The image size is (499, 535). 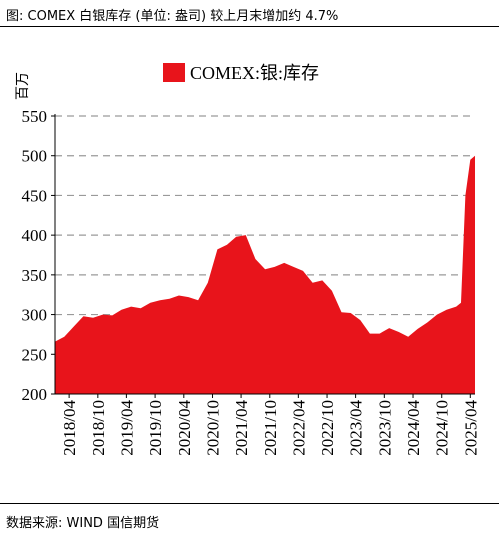 What do you see at coordinates (249, 26) in the screenshot?
I see `header-divider` at bounding box center [249, 26].